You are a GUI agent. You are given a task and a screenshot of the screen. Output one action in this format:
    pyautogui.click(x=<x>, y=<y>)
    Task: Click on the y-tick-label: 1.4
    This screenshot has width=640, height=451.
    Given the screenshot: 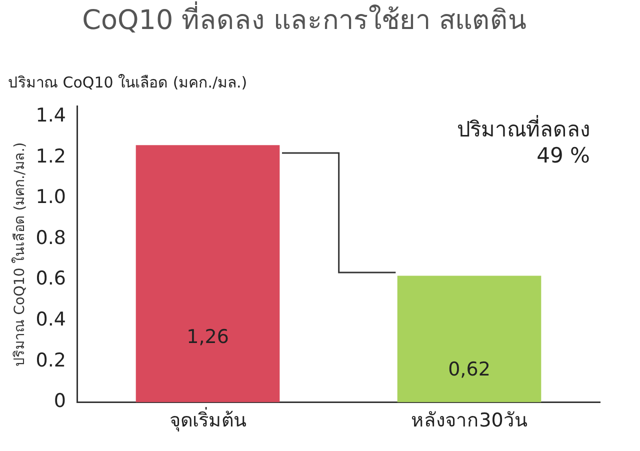 What is the action you would take?
    pyautogui.click(x=51, y=115)
    